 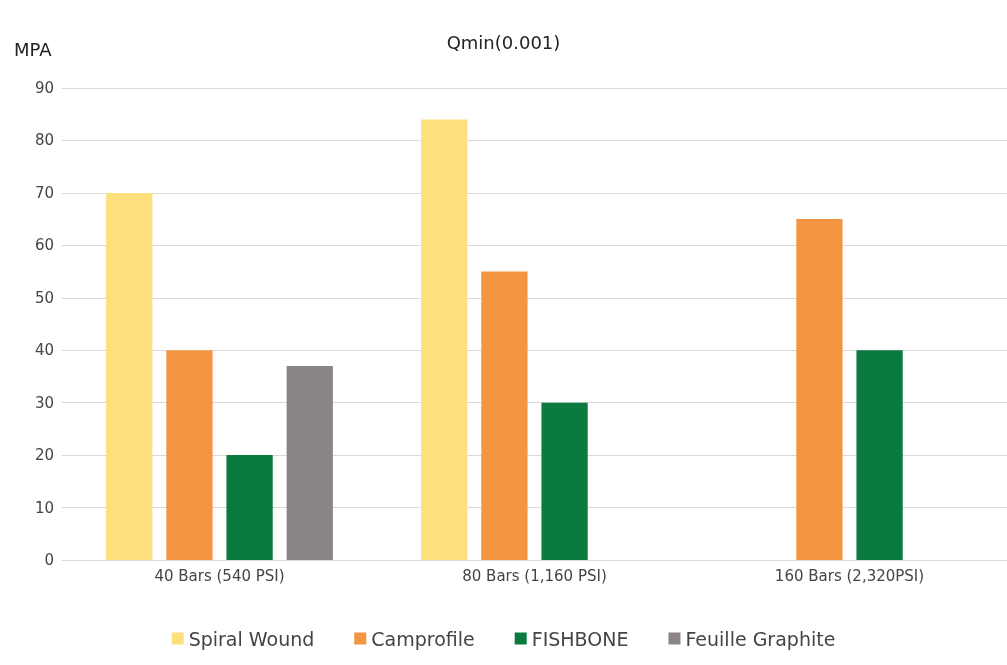 What do you see at coordinates (49, 560) in the screenshot?
I see `y-tick-label: 0` at bounding box center [49, 560].